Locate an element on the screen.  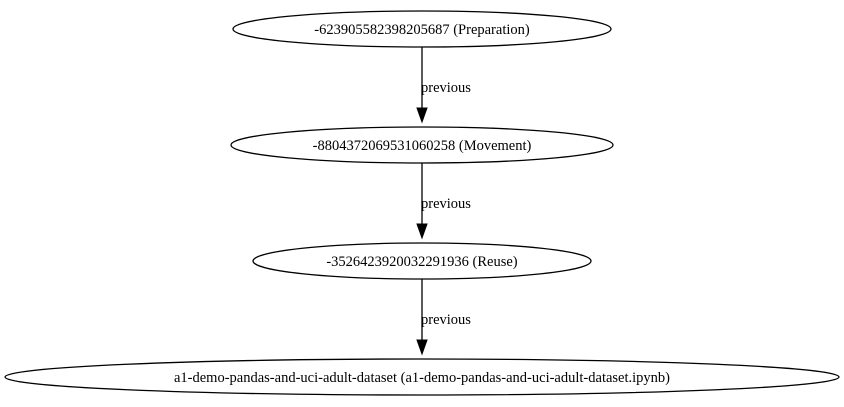
node-movement: -8804372069531060258 (Movement) is located at coordinates (422, 145).